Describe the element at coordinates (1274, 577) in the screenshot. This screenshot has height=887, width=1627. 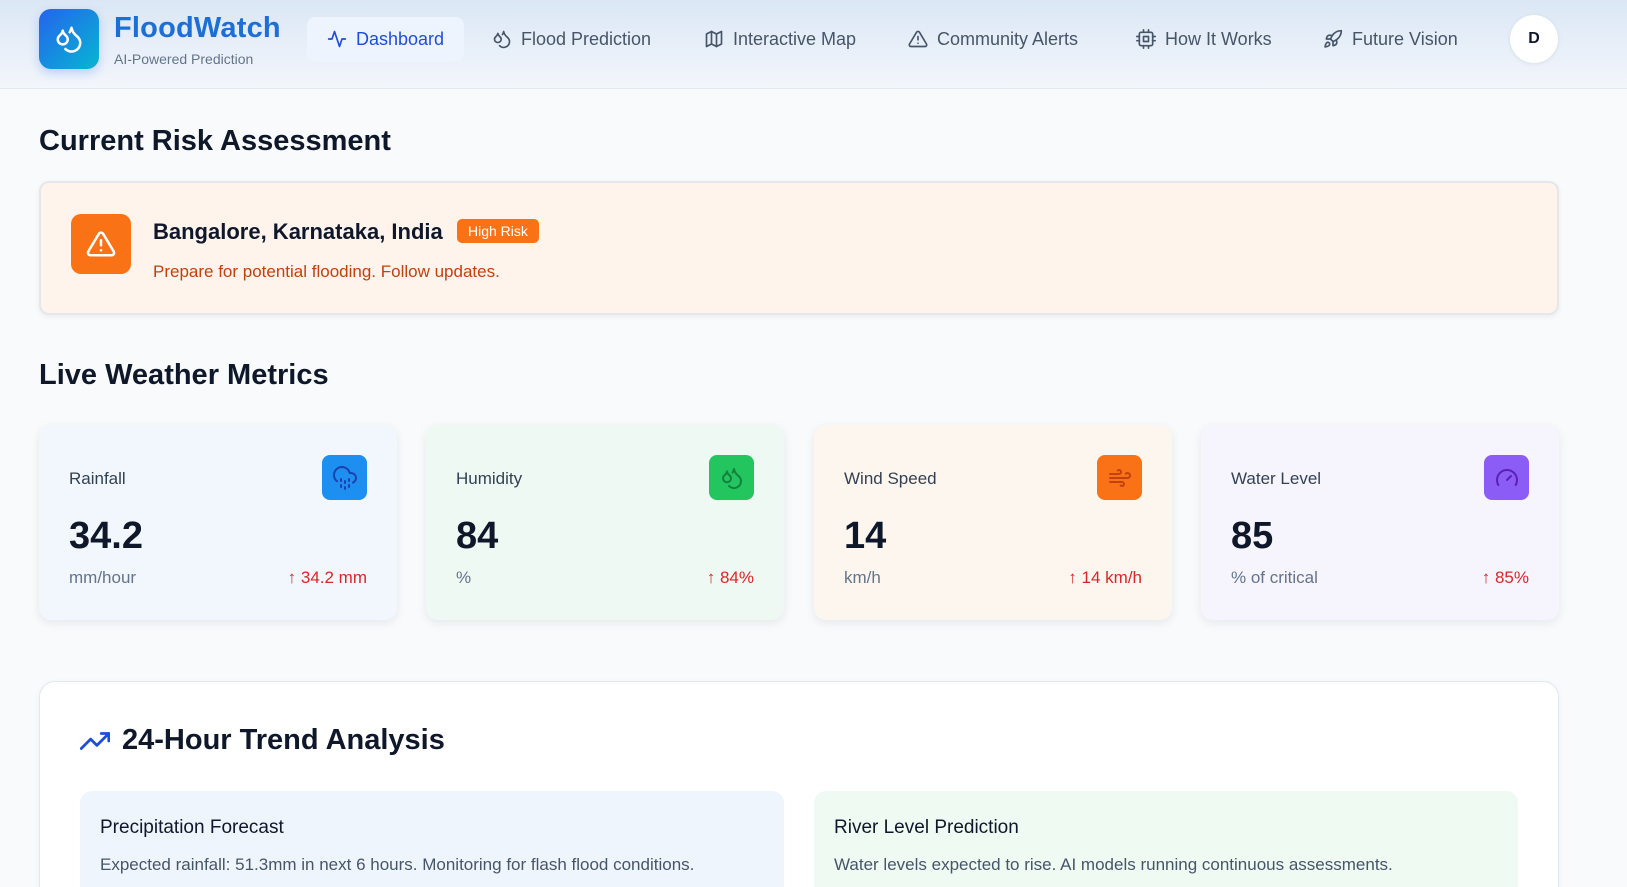
I see `metric-unit: % of critical` at that location.